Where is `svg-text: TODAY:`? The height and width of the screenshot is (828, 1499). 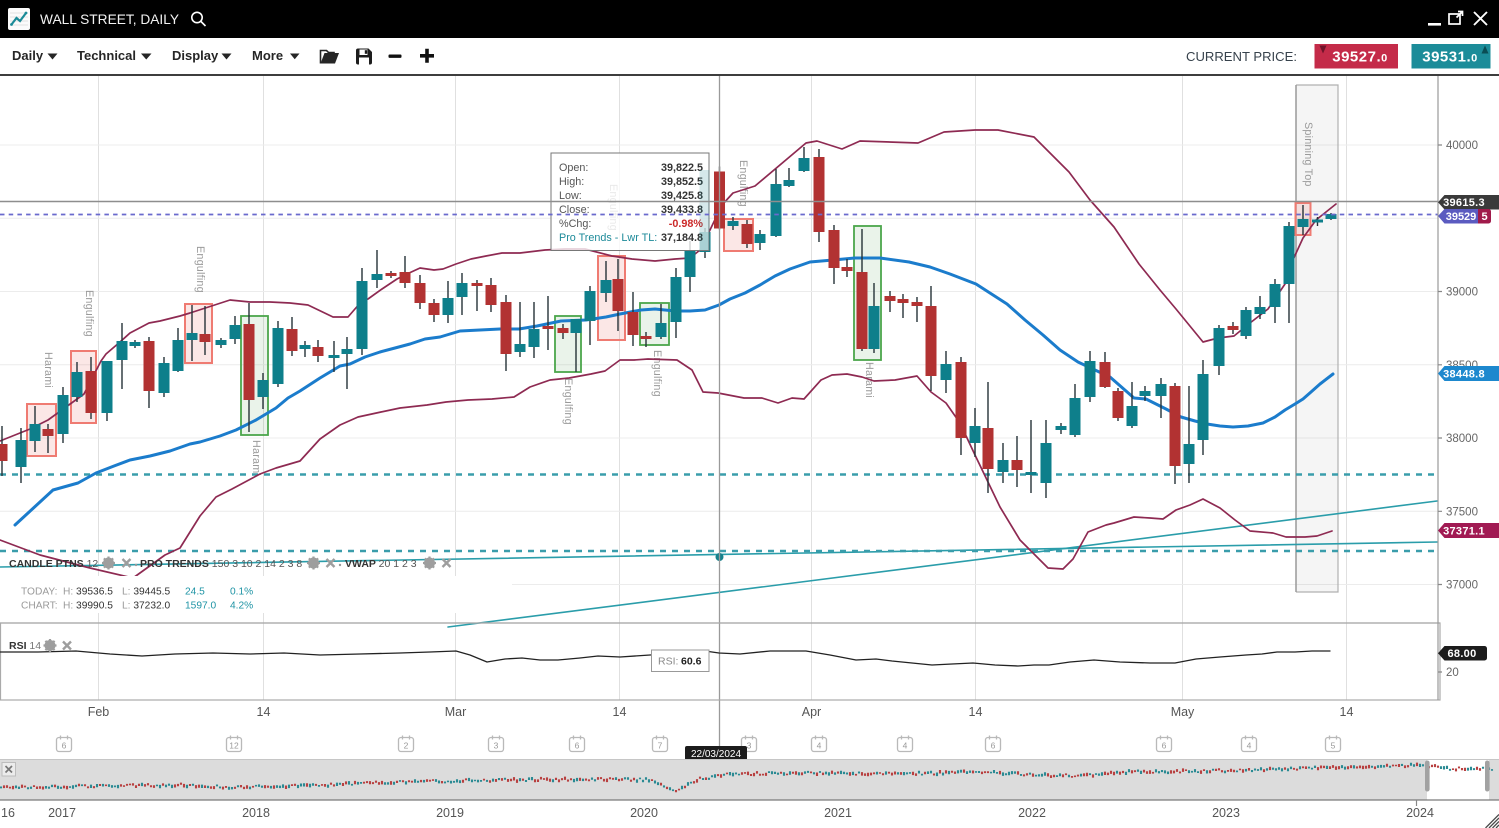
svg-text: TODAY: is located at coordinates (39, 592).